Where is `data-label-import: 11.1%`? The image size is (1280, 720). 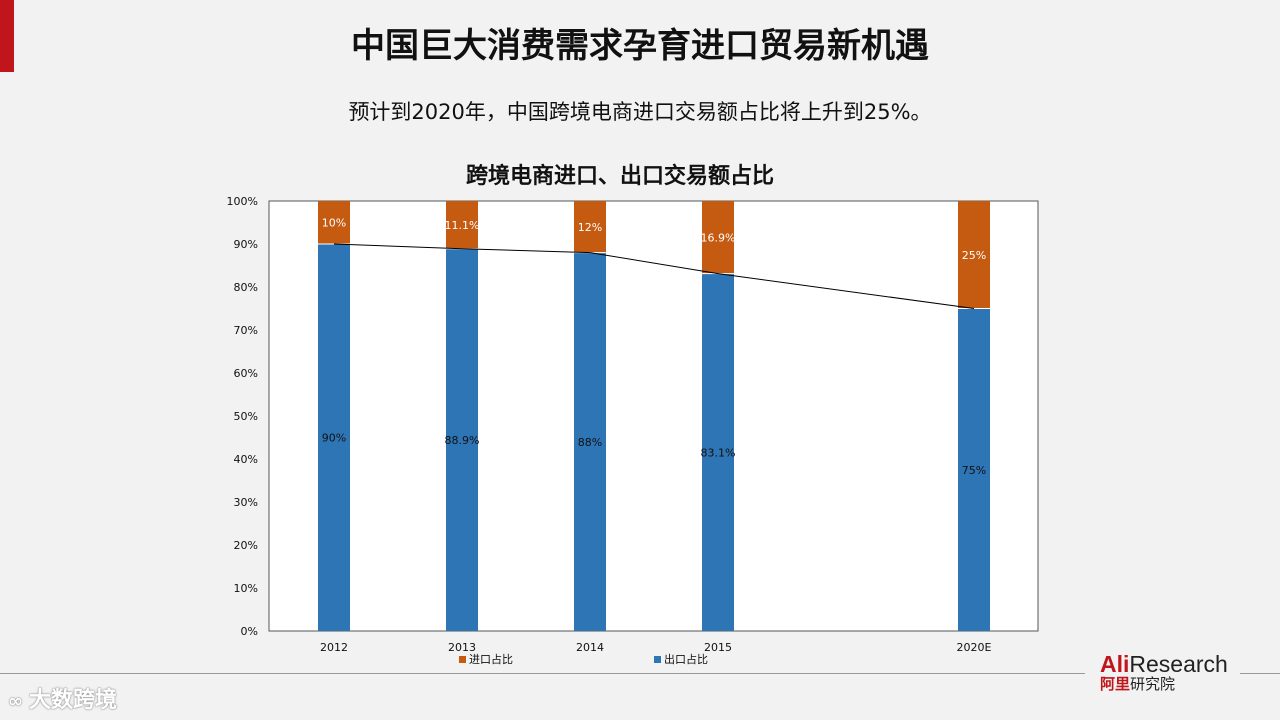 data-label-import: 11.1% is located at coordinates (462, 225).